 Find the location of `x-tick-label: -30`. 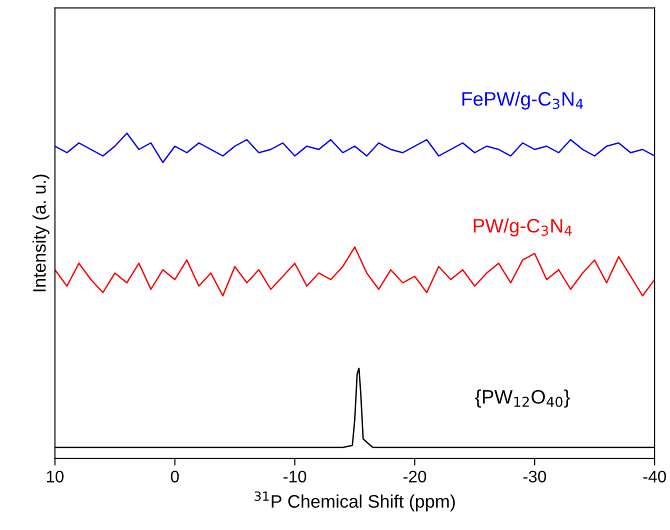

x-tick-label: -30 is located at coordinates (534, 476).